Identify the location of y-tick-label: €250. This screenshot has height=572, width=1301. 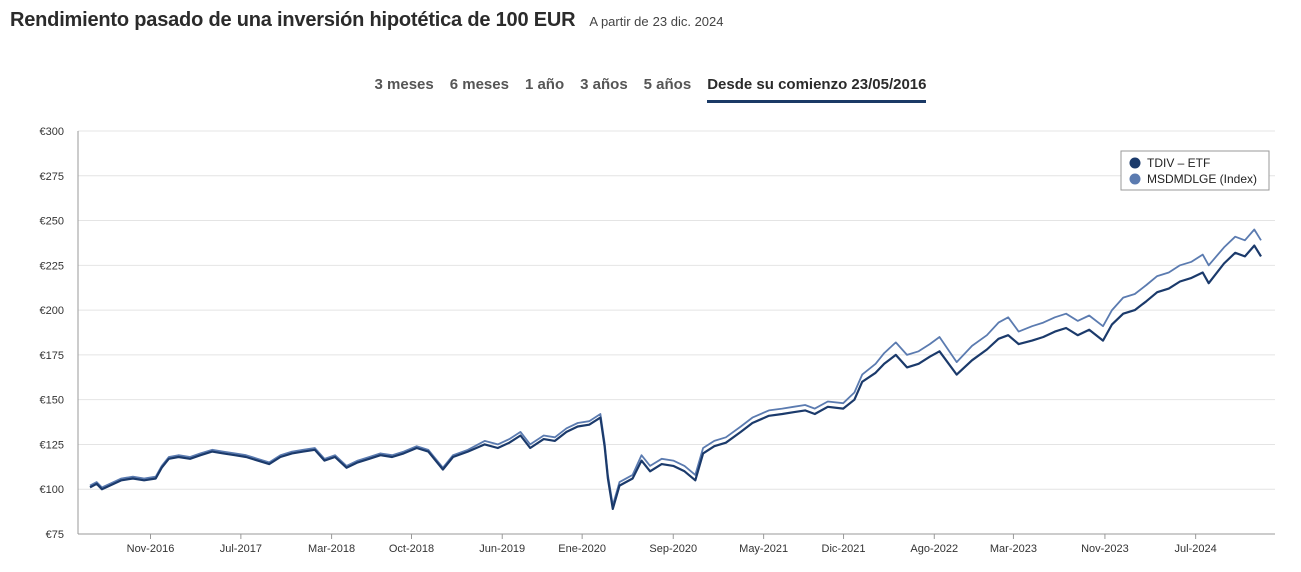
(52, 222).